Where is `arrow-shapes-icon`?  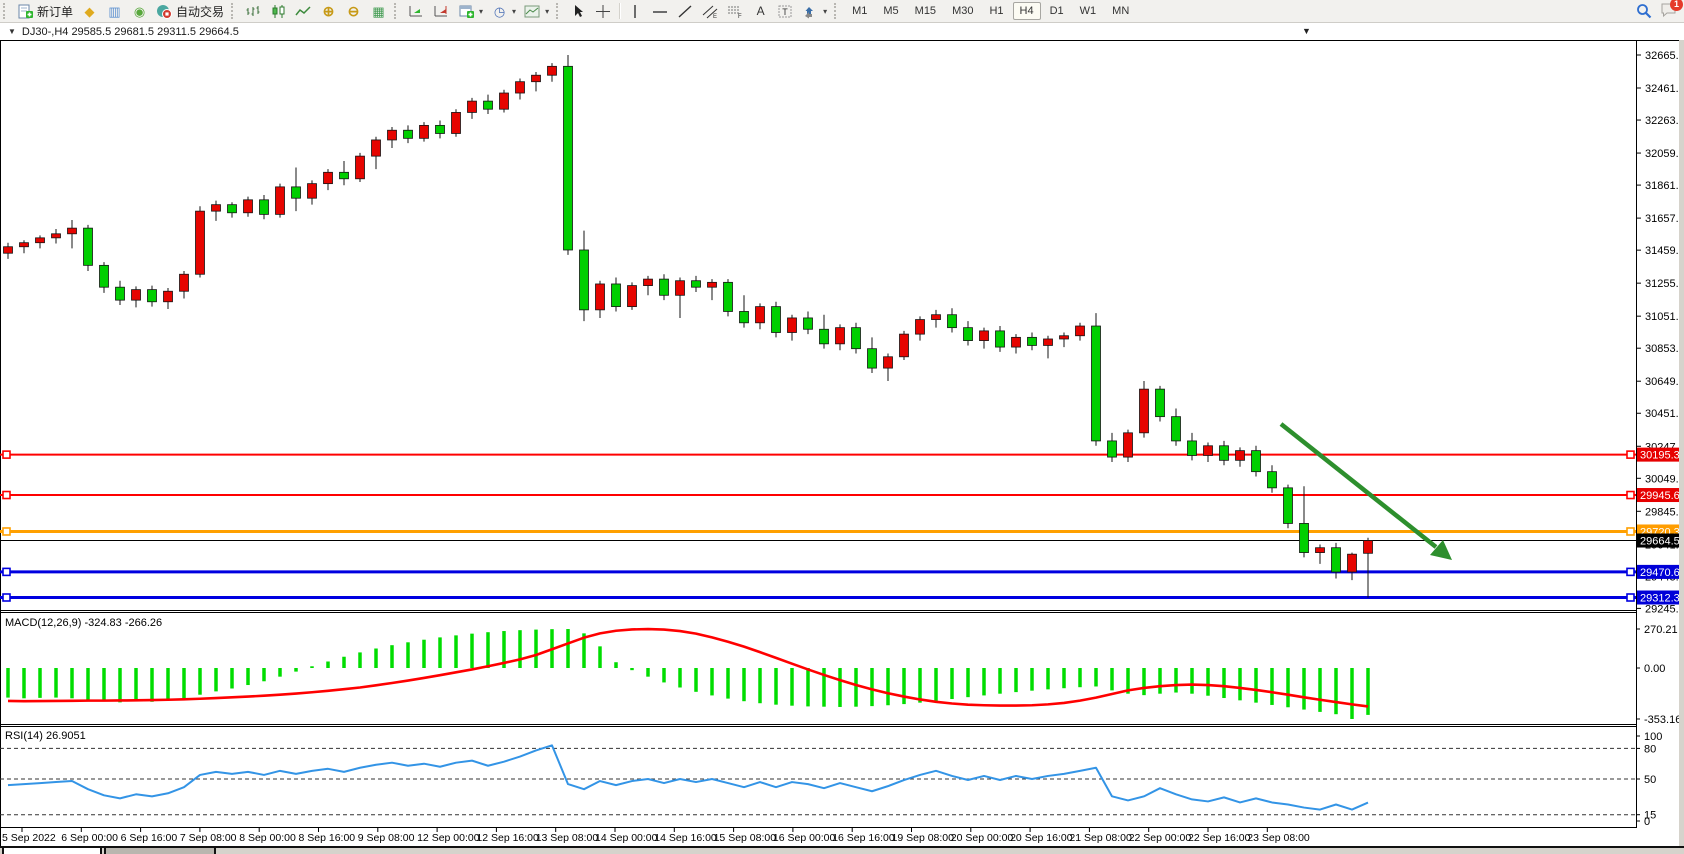
arrow-shapes-icon is located at coordinates (809, 12).